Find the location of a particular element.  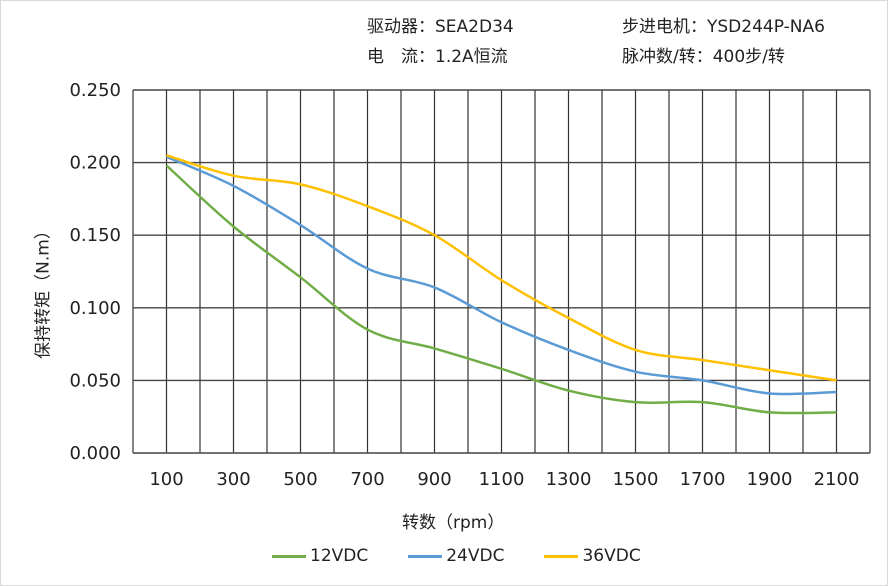

x-tick-label: 300 is located at coordinates (233, 479).